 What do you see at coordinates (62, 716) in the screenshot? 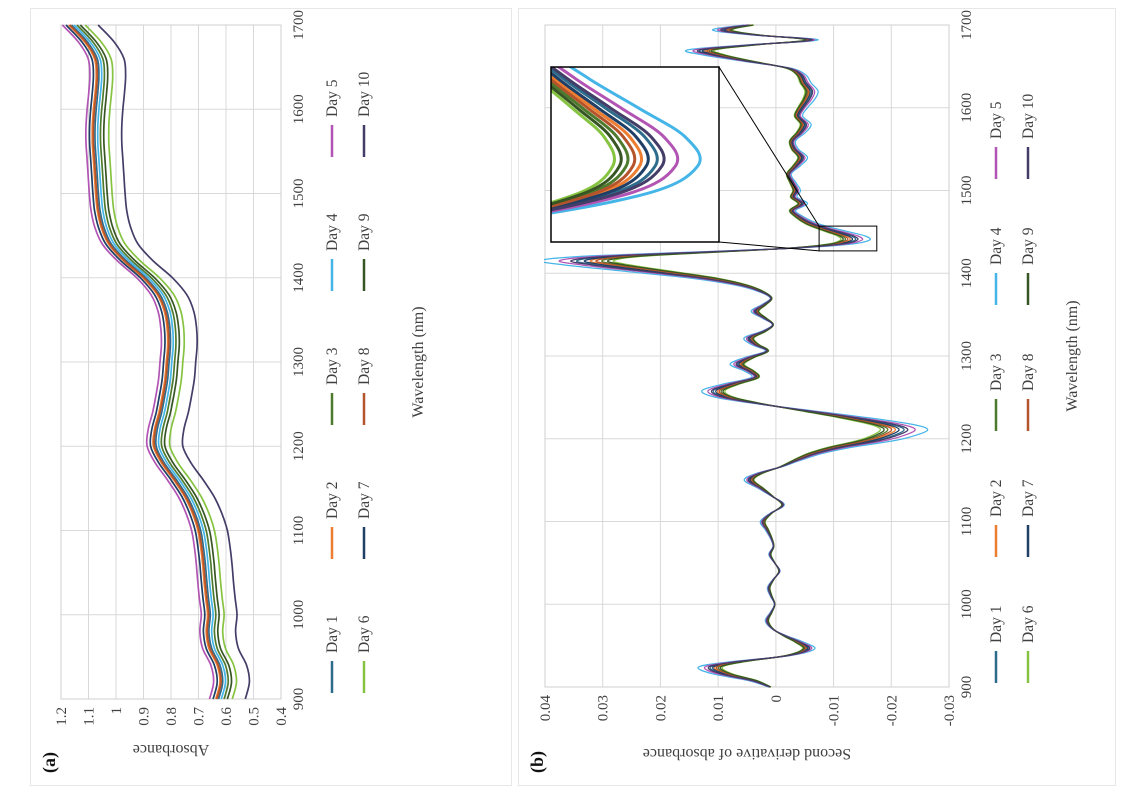
I see `y-tick-label: 1.2` at bounding box center [62, 716].